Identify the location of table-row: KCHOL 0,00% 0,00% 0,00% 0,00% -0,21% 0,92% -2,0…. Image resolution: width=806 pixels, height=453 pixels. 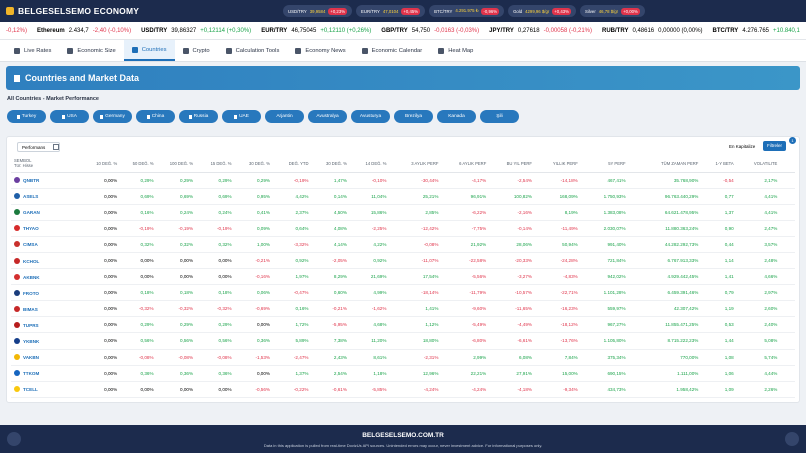
(403, 261).